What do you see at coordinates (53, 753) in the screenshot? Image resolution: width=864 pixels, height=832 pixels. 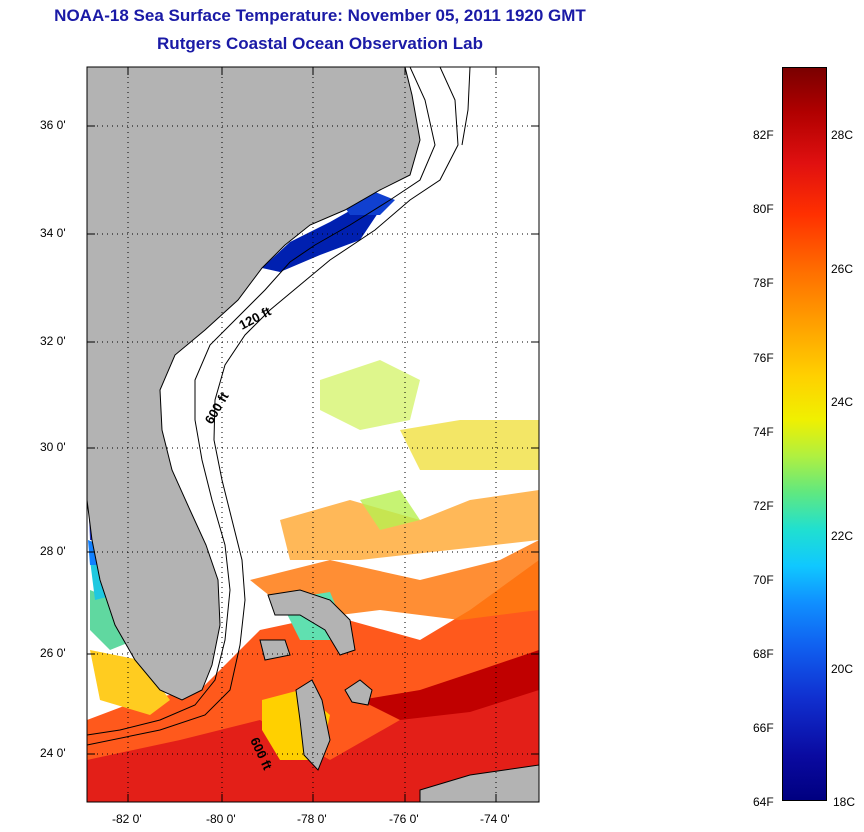 I see `lat-label-24: 24 0'` at bounding box center [53, 753].